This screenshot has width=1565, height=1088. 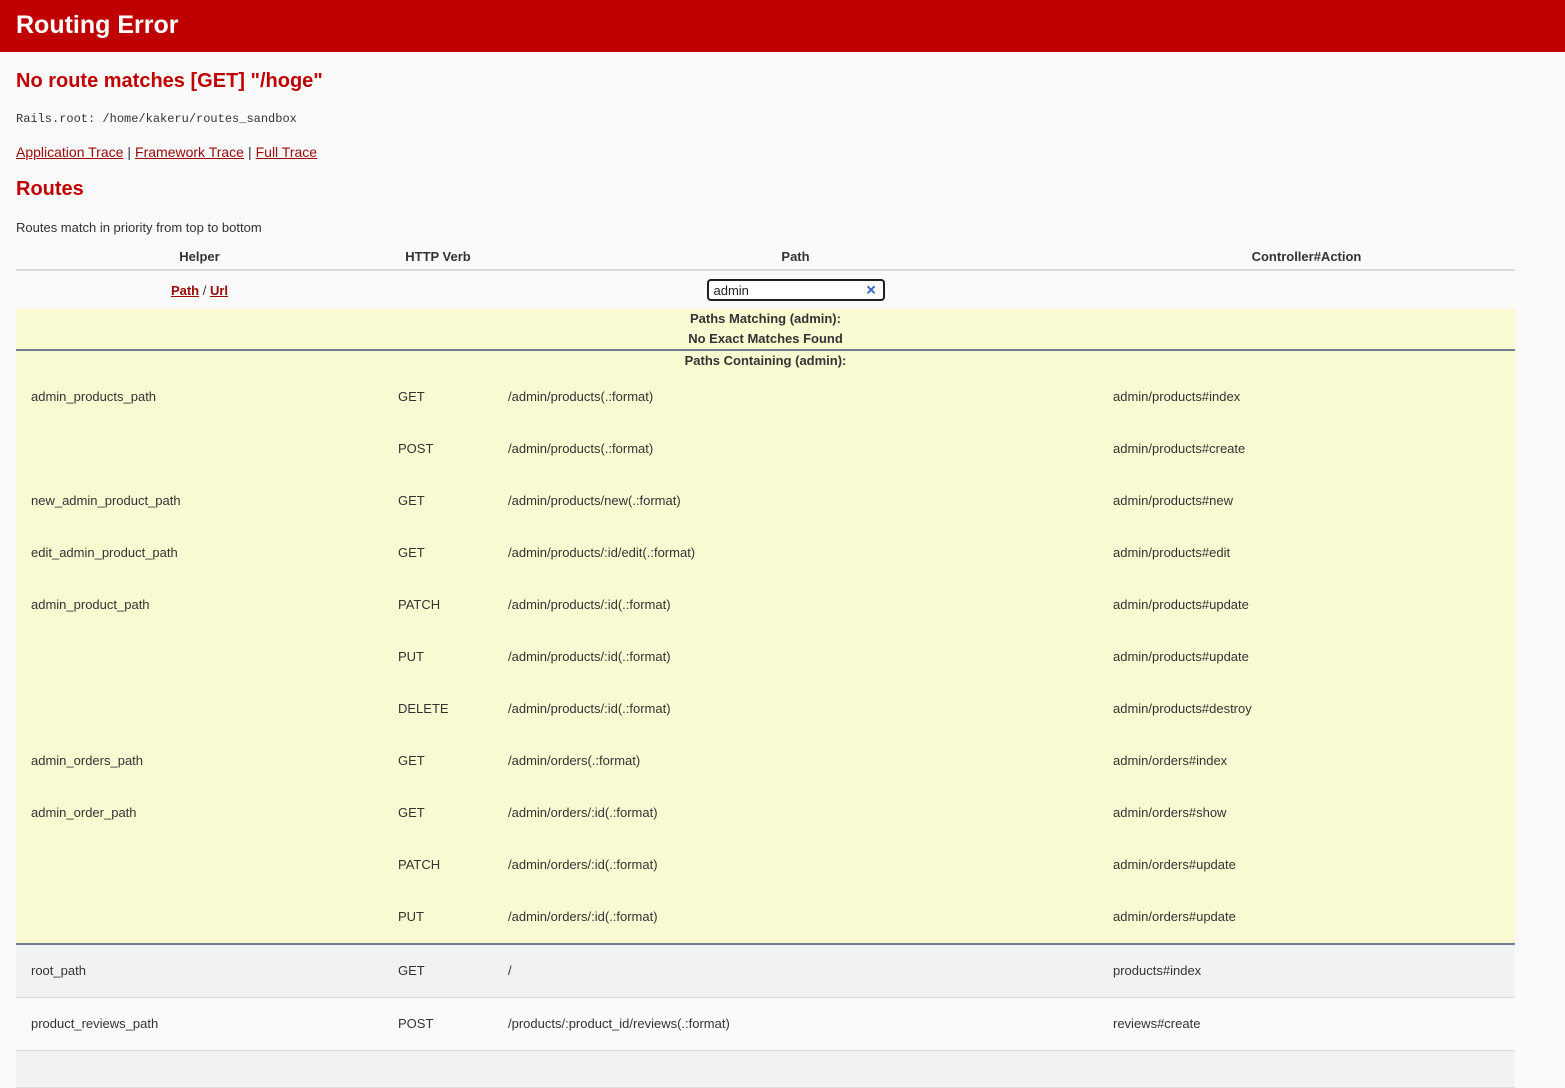 I want to click on section-title-row: Paths Matching (admin):, so click(x=765, y=319).